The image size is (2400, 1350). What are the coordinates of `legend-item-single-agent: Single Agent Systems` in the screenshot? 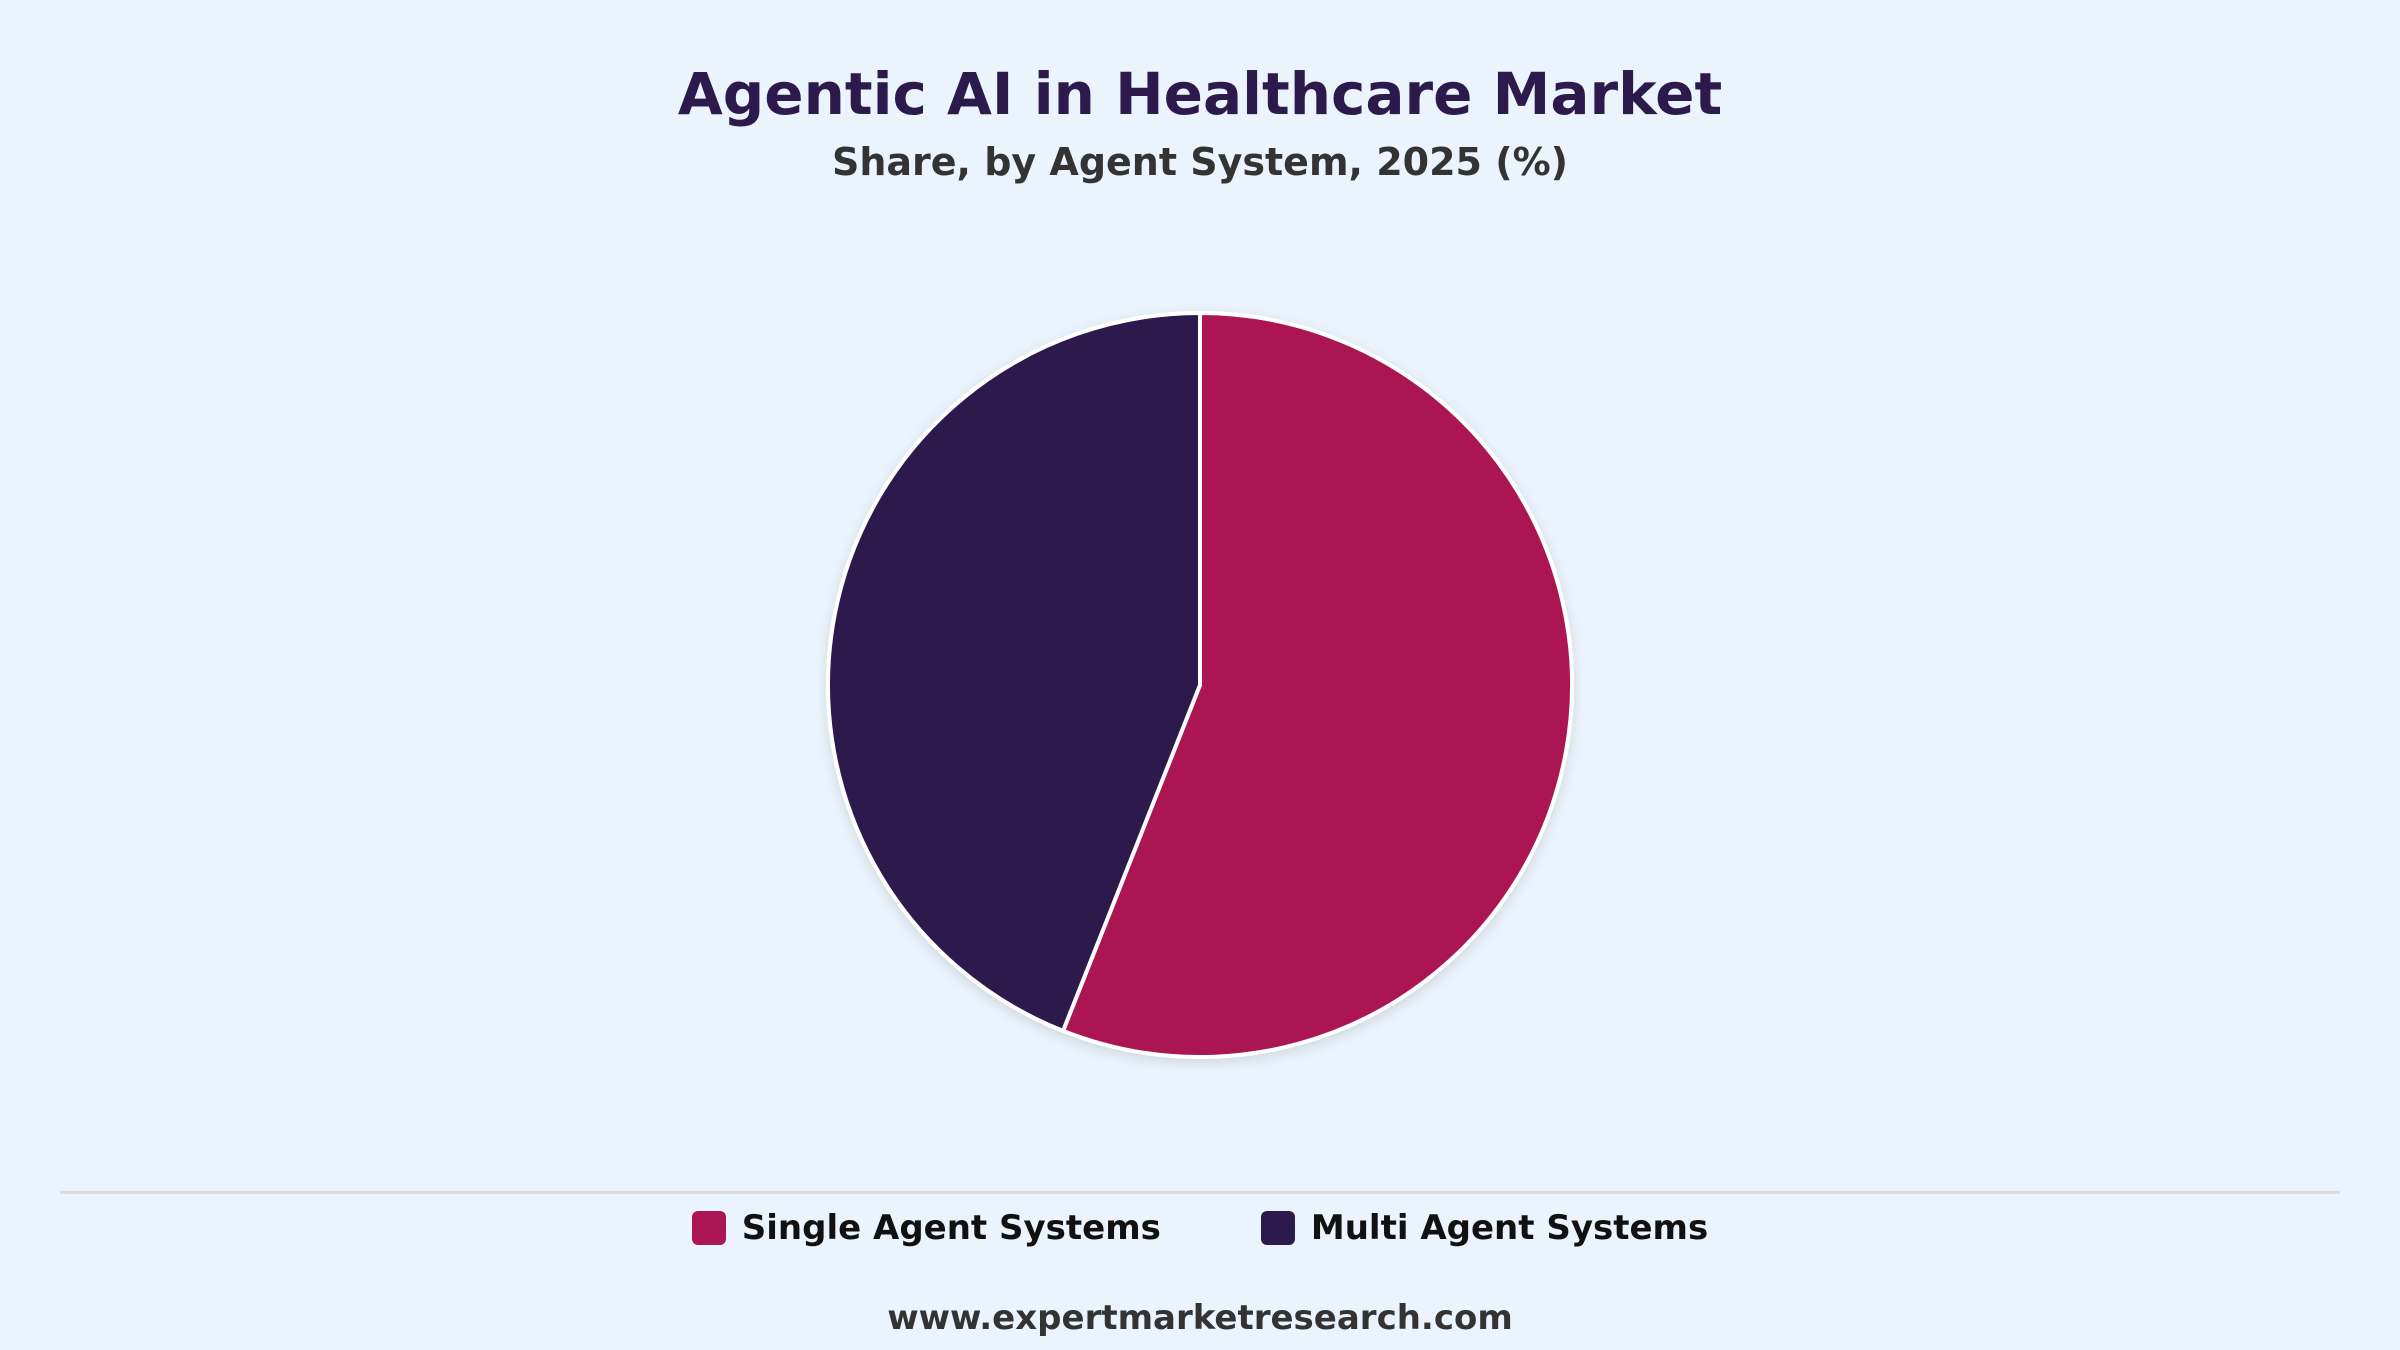 It's located at (926, 1228).